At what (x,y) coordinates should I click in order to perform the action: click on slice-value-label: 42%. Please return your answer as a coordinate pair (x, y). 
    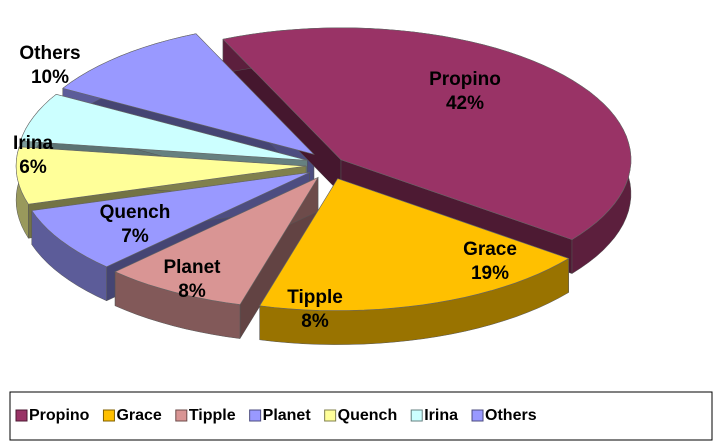
    Looking at the image, I should click on (465, 103).